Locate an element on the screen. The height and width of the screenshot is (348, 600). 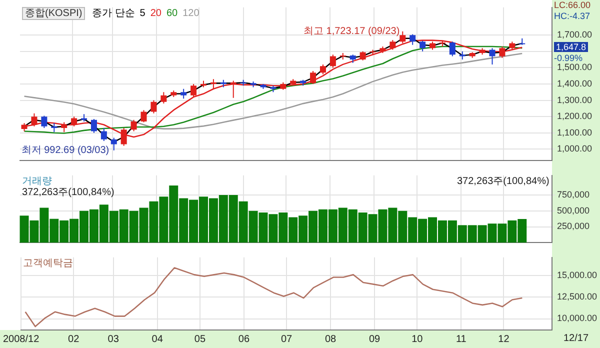
x-tick-label: 02 is located at coordinates (74, 339).